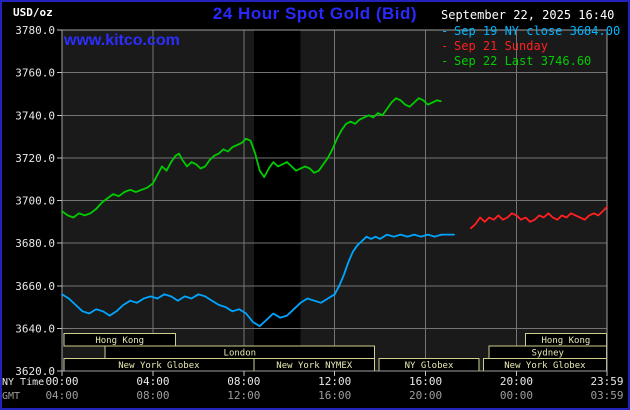  Describe the element at coordinates (429, 366) in the screenshot. I see `session-label: NY Globex` at that location.